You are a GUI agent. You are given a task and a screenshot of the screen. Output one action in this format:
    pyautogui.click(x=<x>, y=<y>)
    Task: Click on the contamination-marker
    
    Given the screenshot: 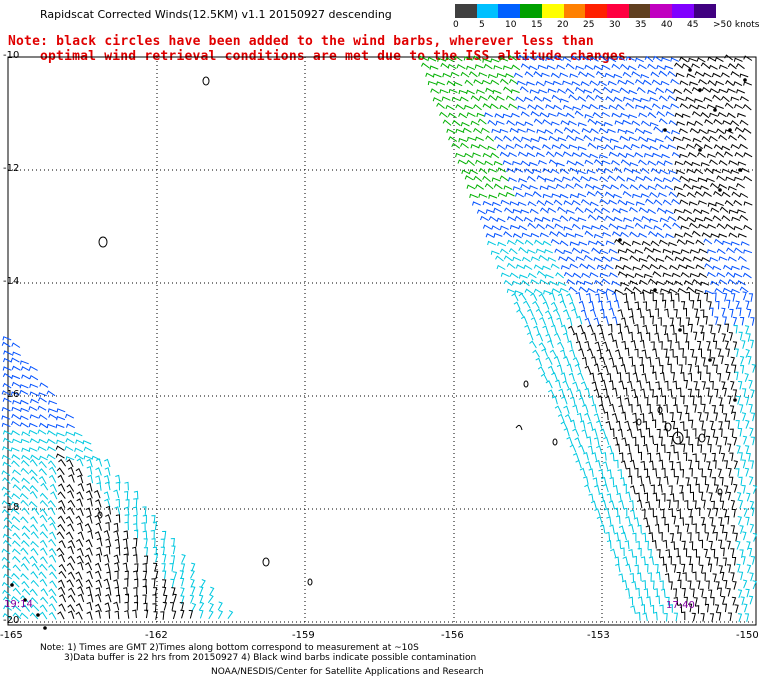 What is the action you would take?
    pyautogui.click(x=45, y=628)
    